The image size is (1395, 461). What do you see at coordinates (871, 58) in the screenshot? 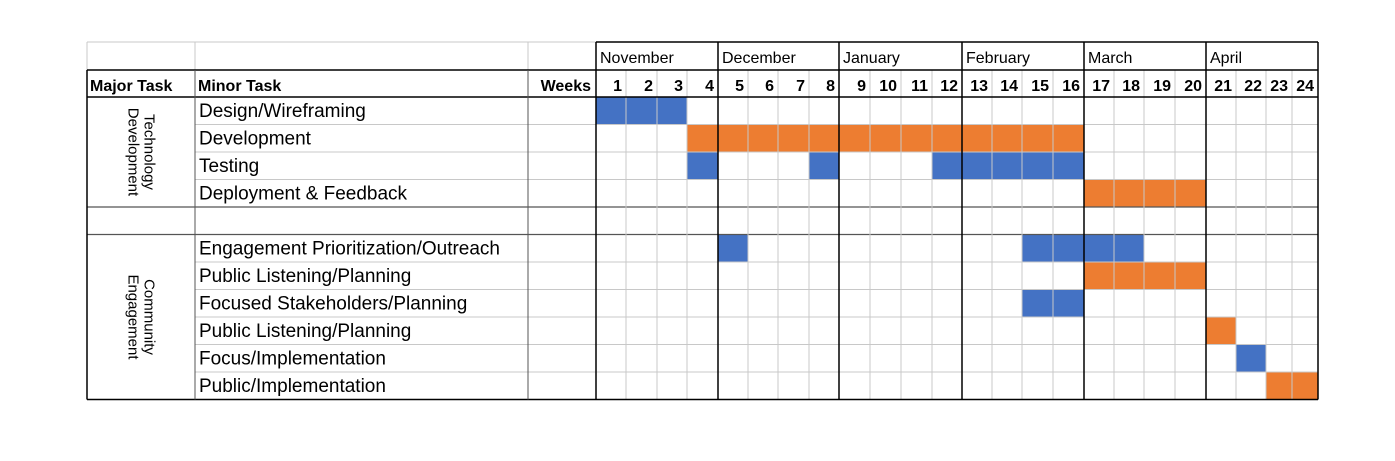
I see `month-label: January` at bounding box center [871, 58].